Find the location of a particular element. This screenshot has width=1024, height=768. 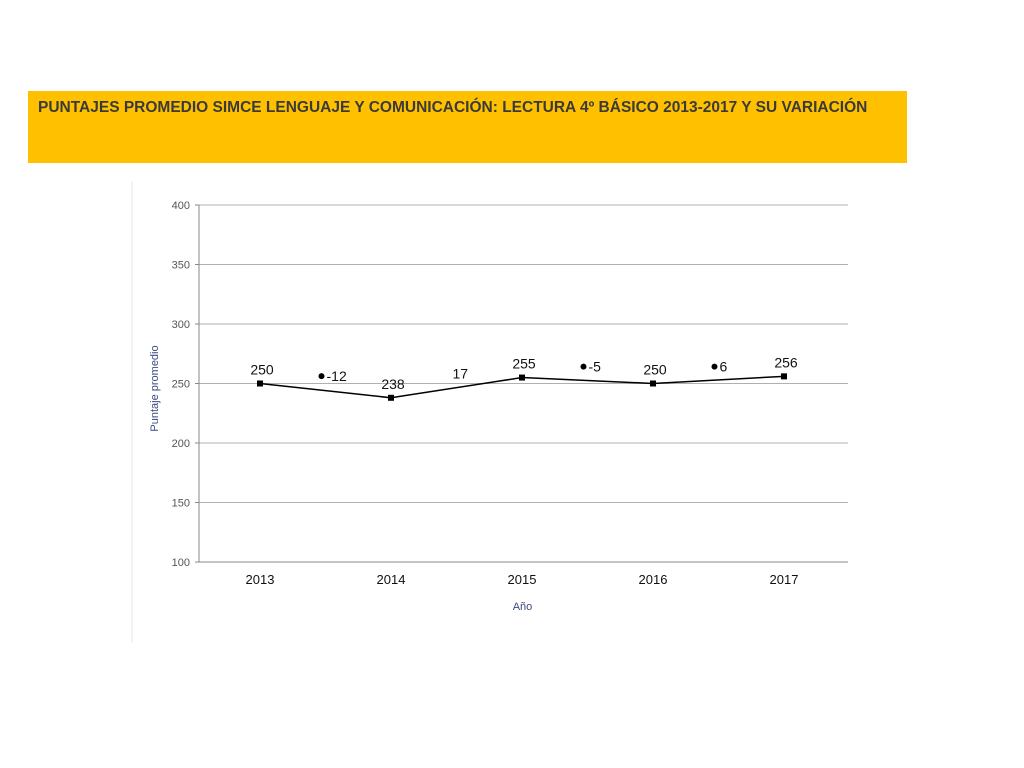

y-tick-label: 350 is located at coordinates (181, 266).